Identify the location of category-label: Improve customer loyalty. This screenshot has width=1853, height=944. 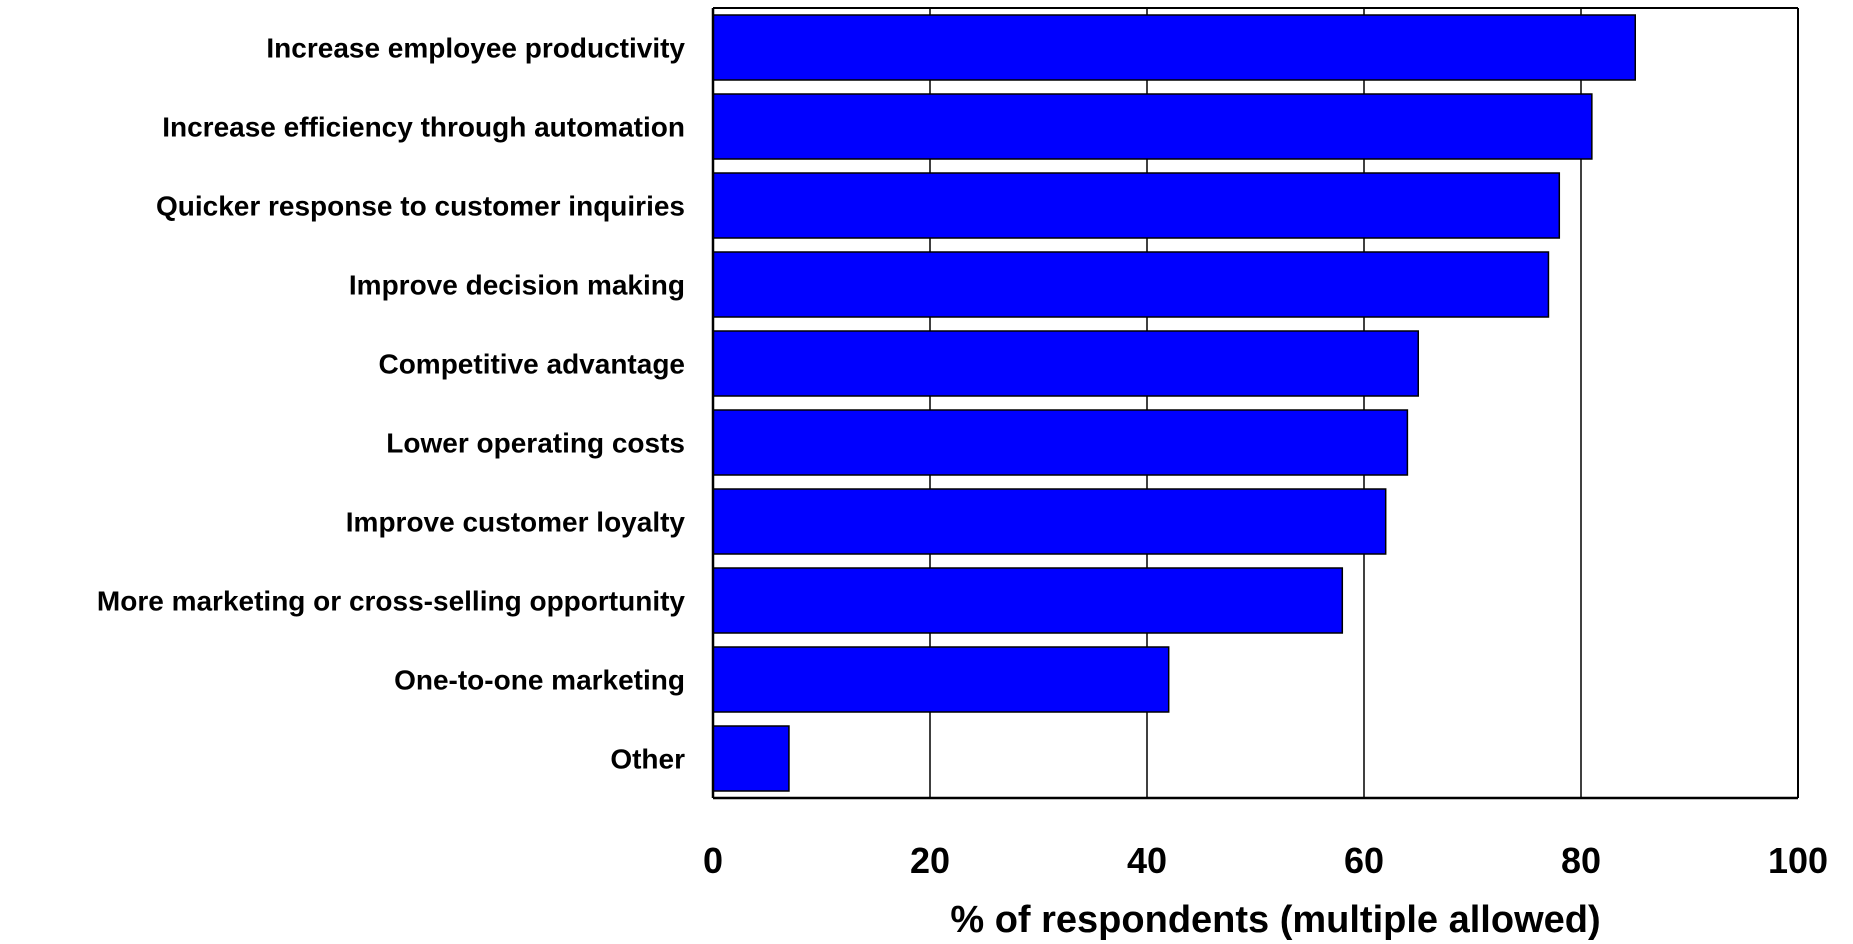
(516, 522).